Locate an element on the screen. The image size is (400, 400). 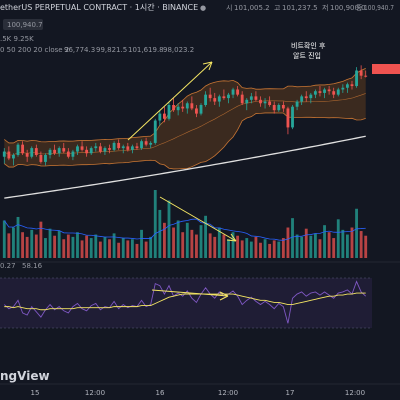
bollinger-extra: 98,023.2 is located at coordinates (178, 50).